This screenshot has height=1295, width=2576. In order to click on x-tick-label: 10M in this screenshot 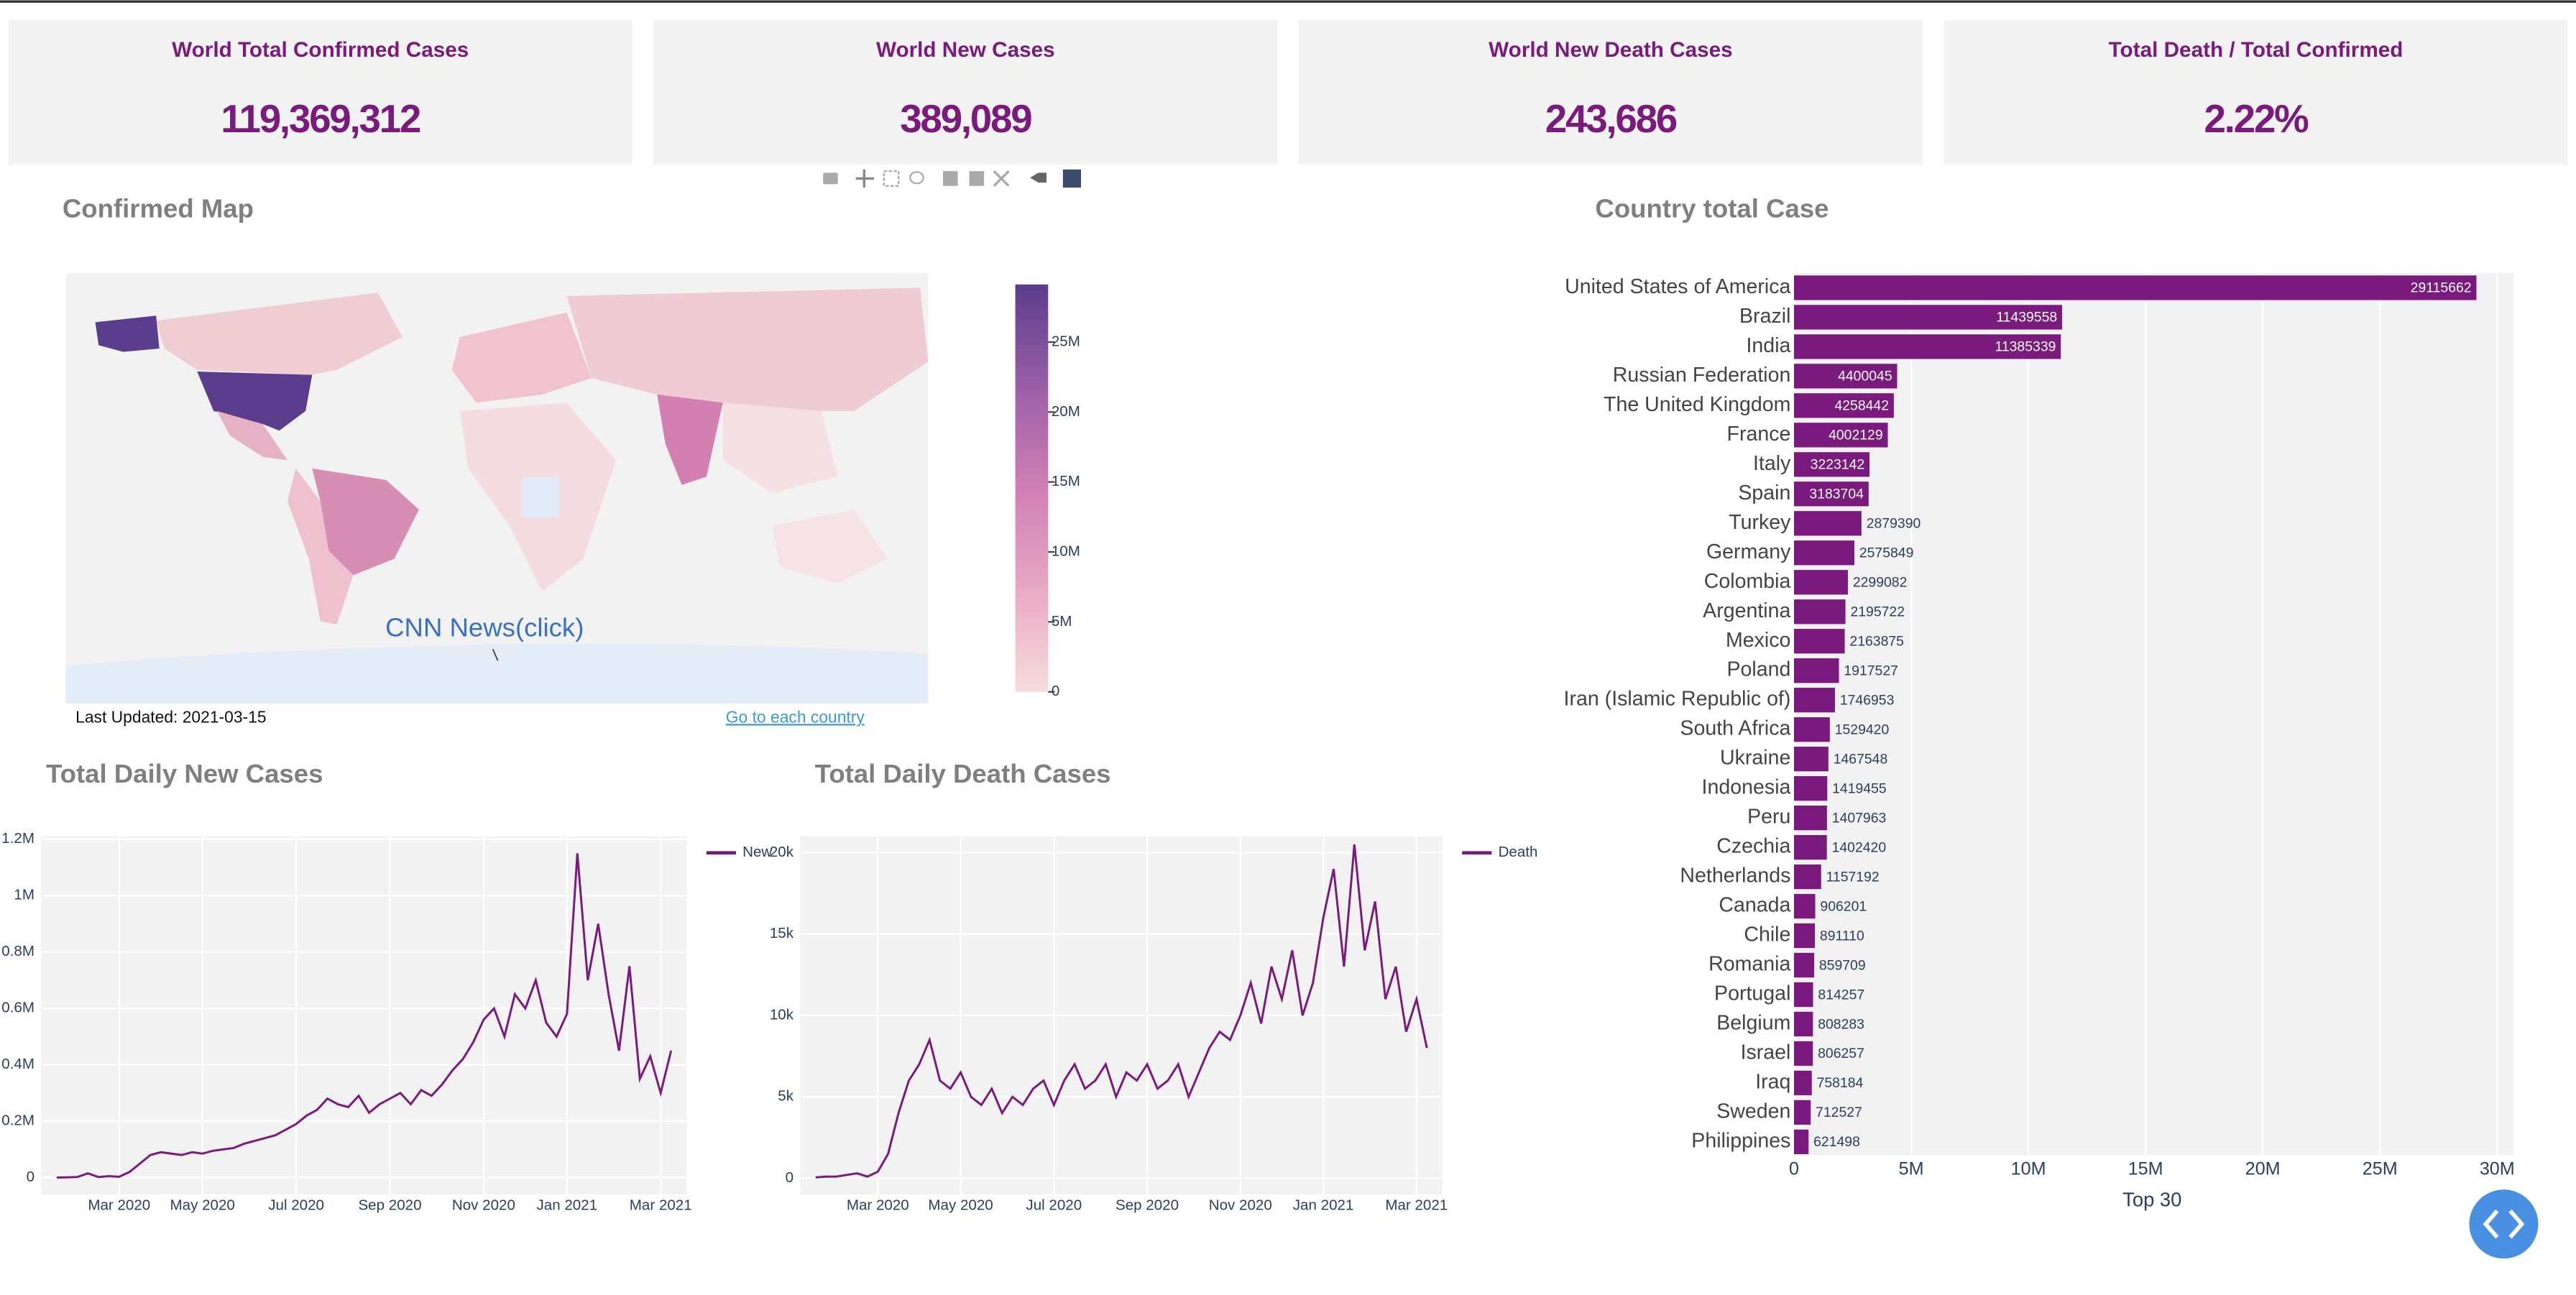, I will do `click(2028, 1168)`.